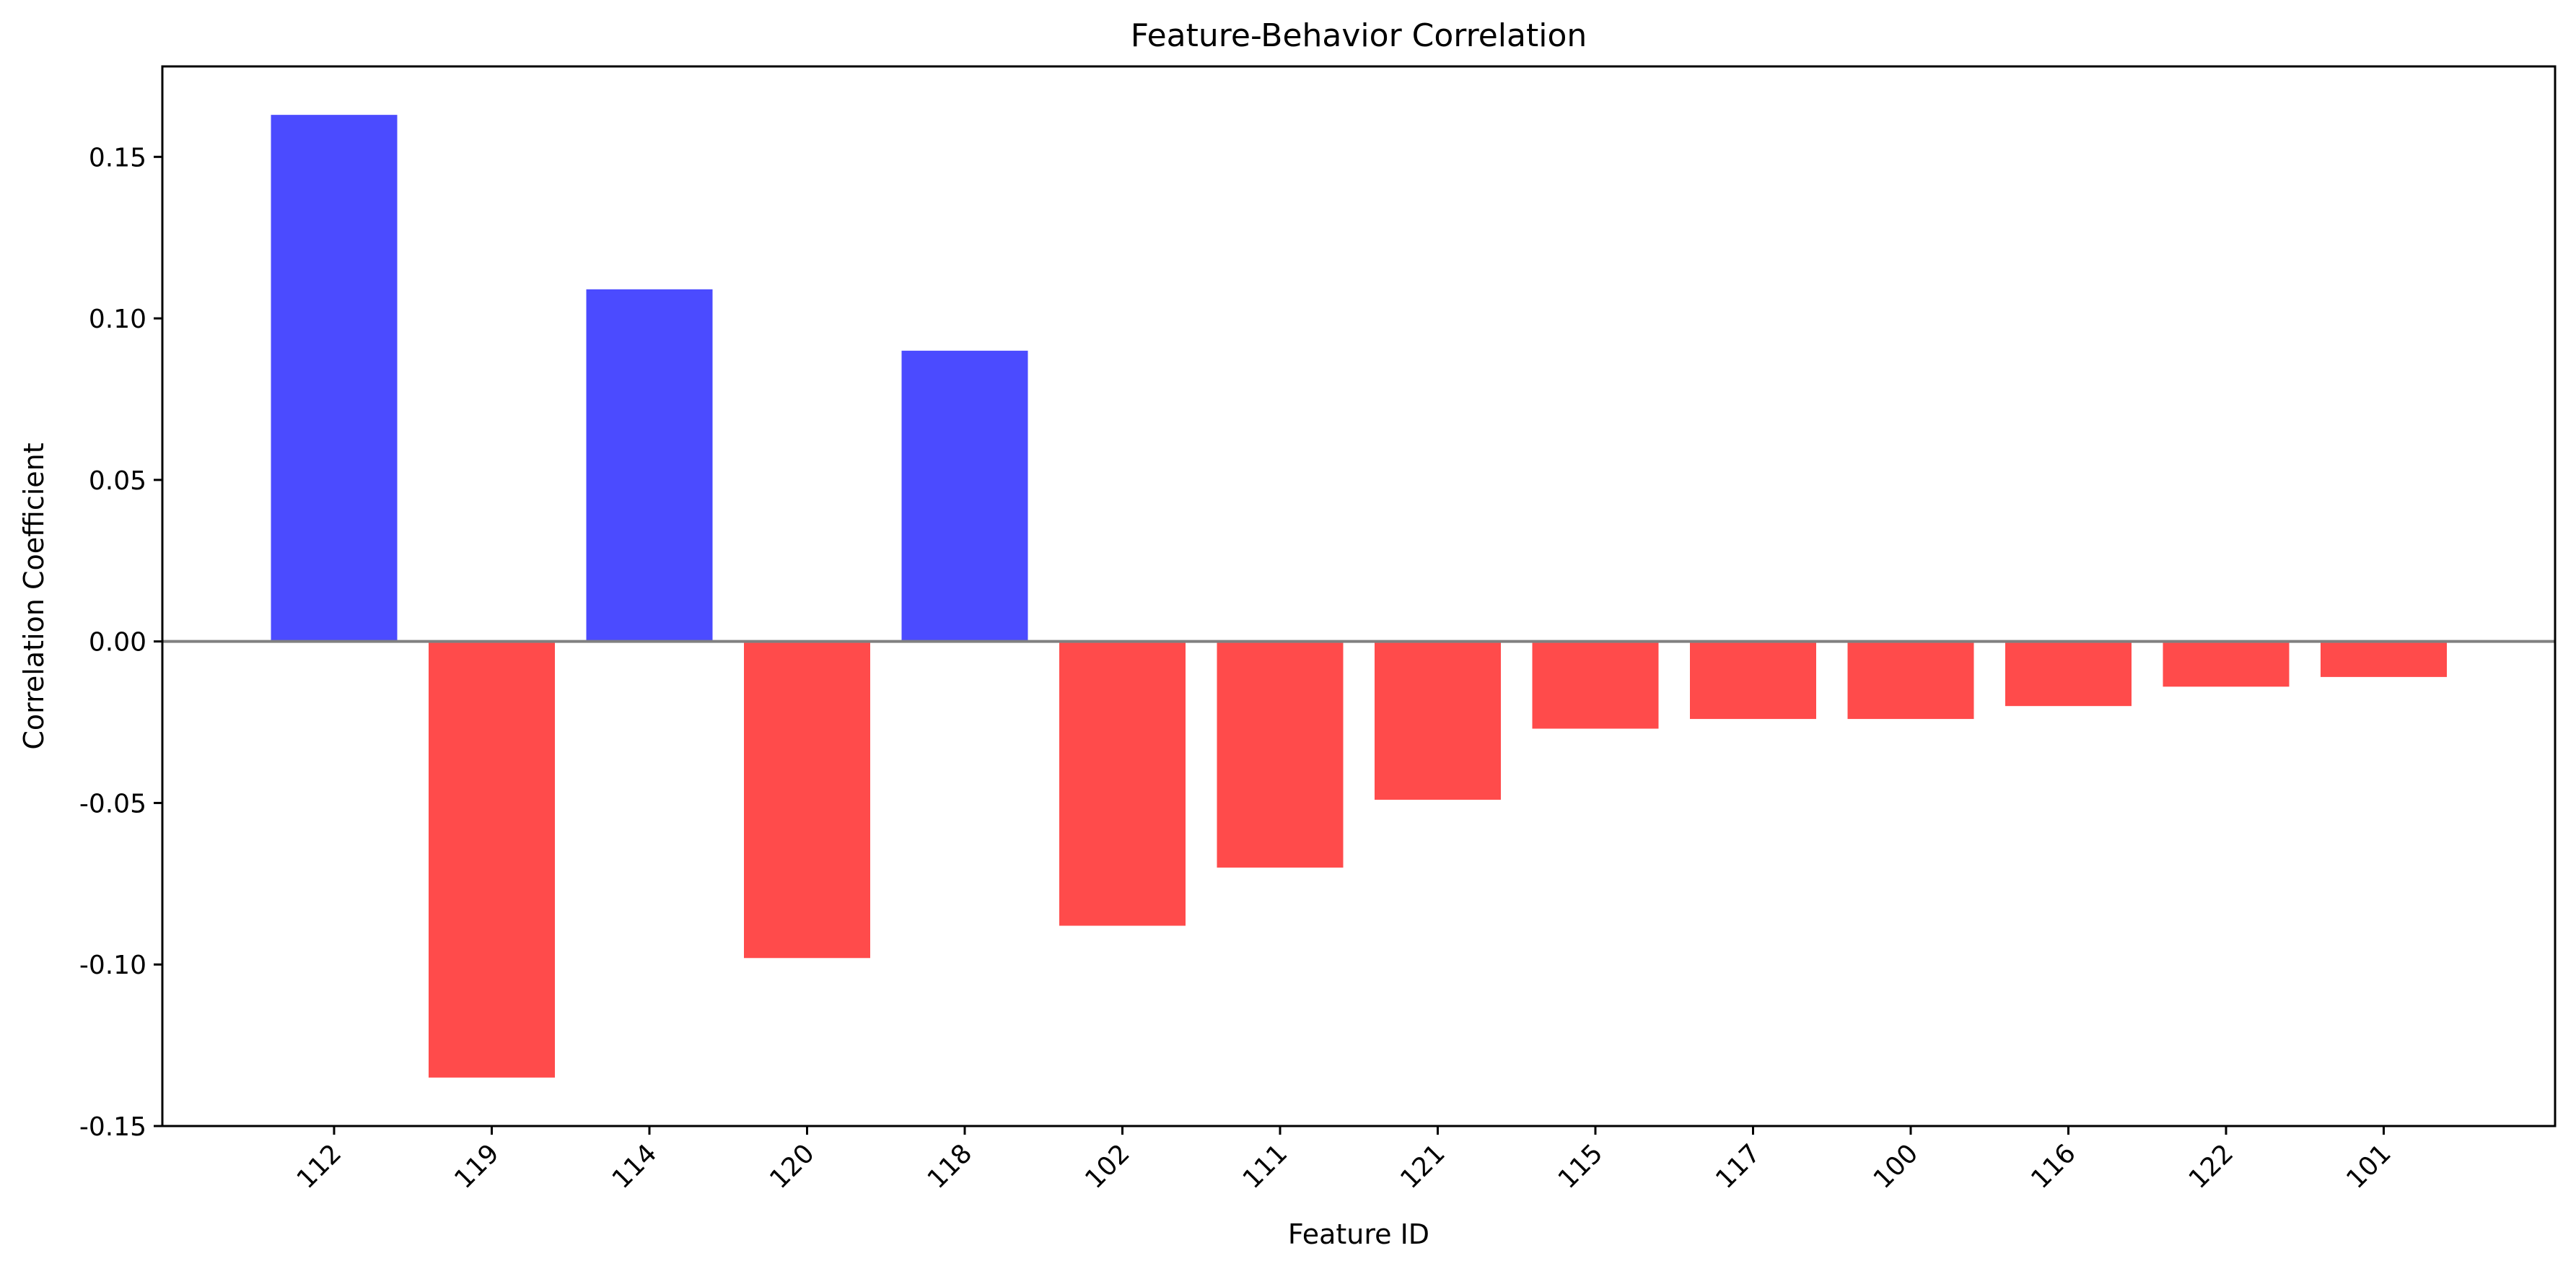 This screenshot has height=1274, width=2576. I want to click on y-tick-label: -0.15, so click(112, 1127).